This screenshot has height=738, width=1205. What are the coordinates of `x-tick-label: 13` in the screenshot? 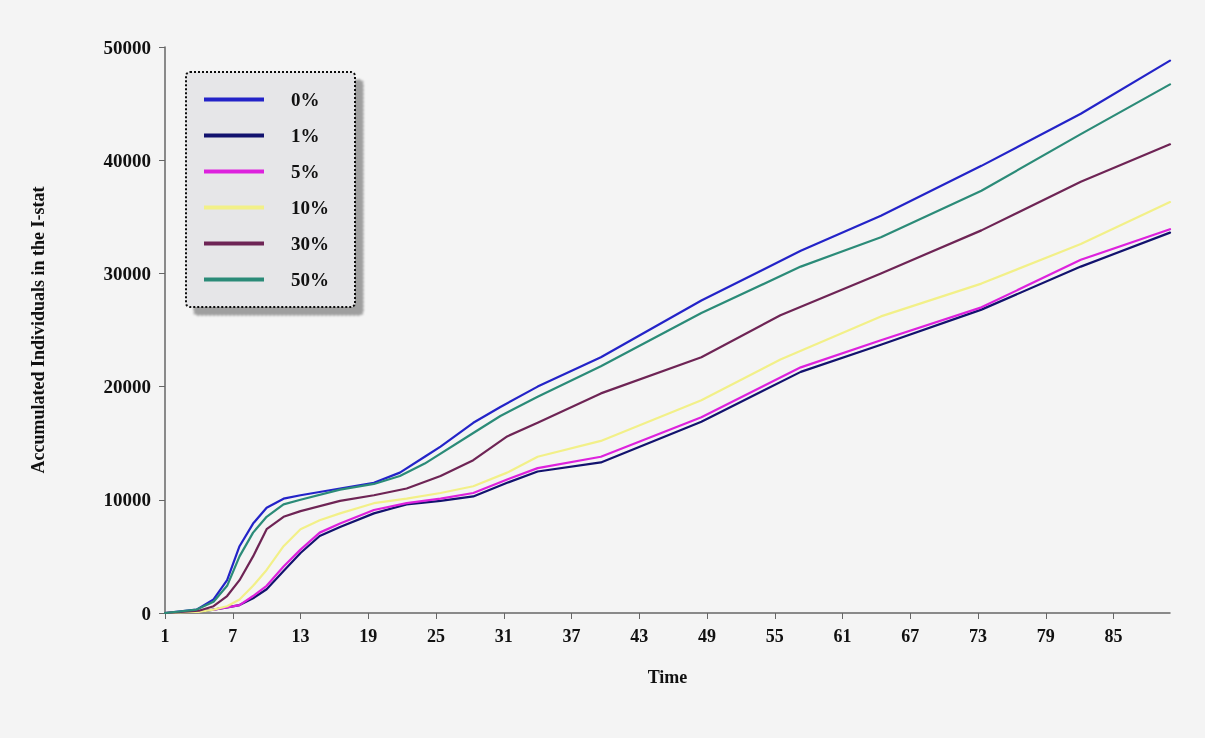 It's located at (300, 636).